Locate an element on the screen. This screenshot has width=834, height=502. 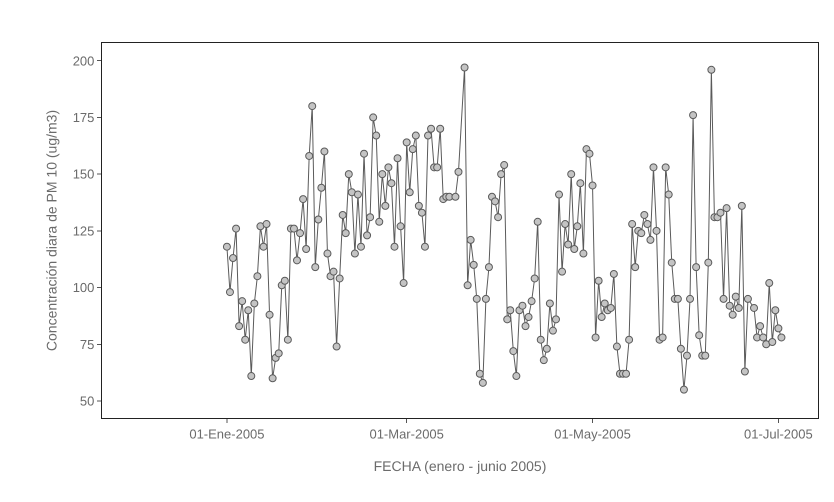
y-tick-label: 200 is located at coordinates (83, 60).